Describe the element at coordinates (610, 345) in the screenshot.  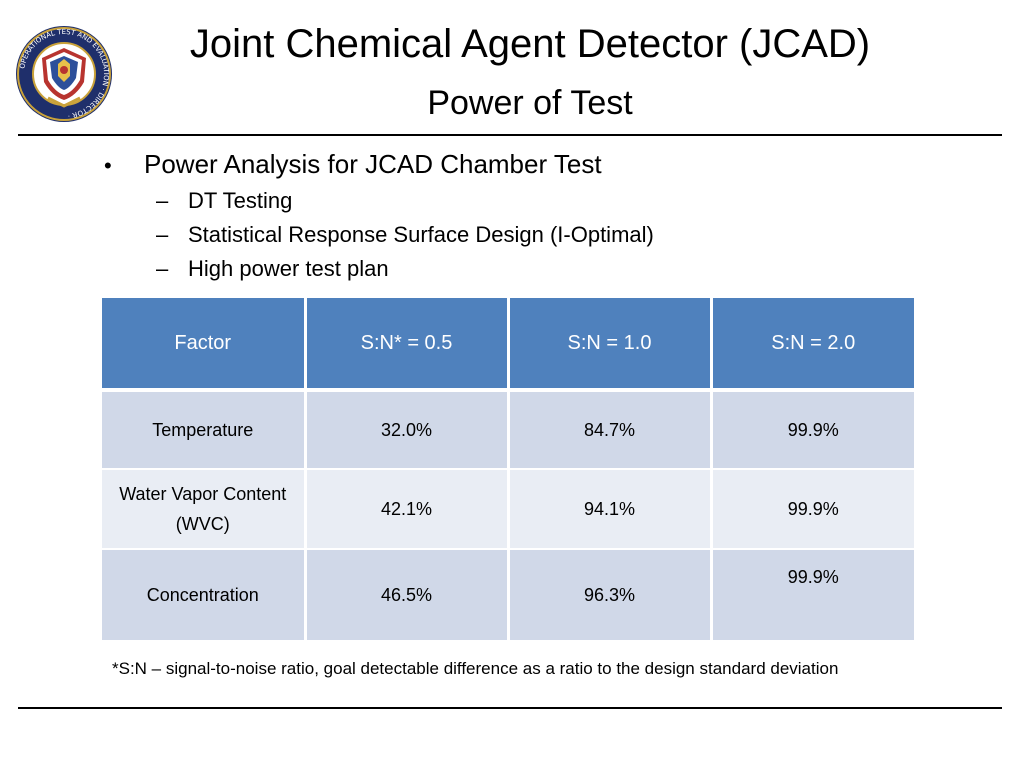
I see `header-cell-sn-1-0: S:N = 1.0` at that location.